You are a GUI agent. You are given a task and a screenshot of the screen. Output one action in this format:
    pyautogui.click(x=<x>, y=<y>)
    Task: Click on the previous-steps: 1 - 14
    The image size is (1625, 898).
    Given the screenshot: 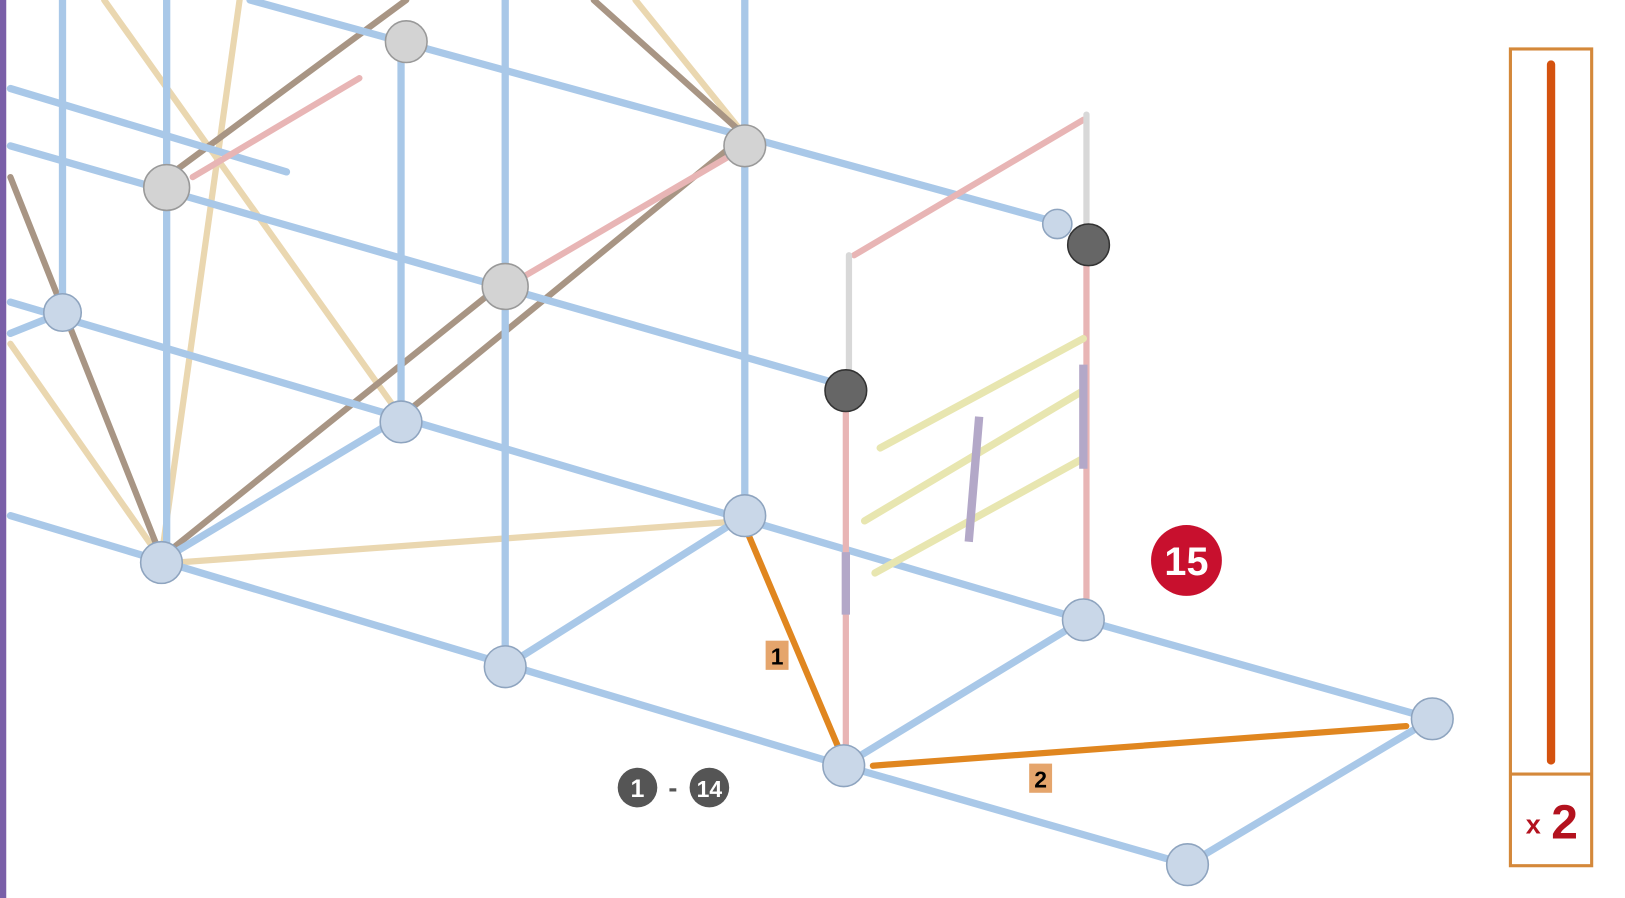 What is the action you would take?
    pyautogui.click(x=673, y=787)
    